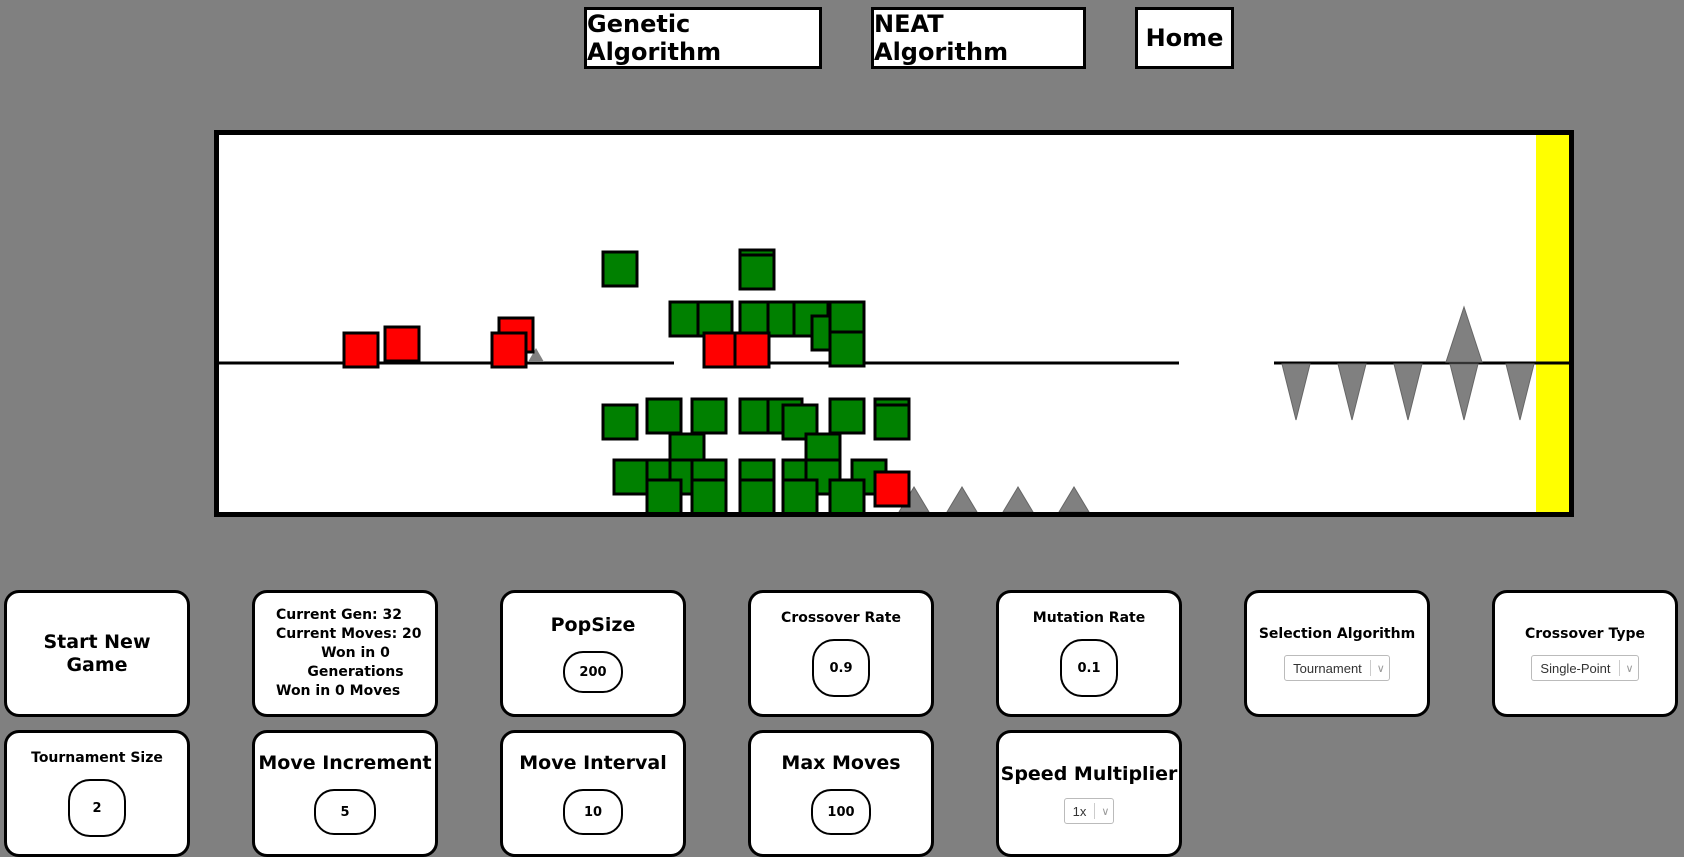 This screenshot has height=857, width=1684. I want to click on current-gen-text: Current Gen: 32, so click(339, 615).